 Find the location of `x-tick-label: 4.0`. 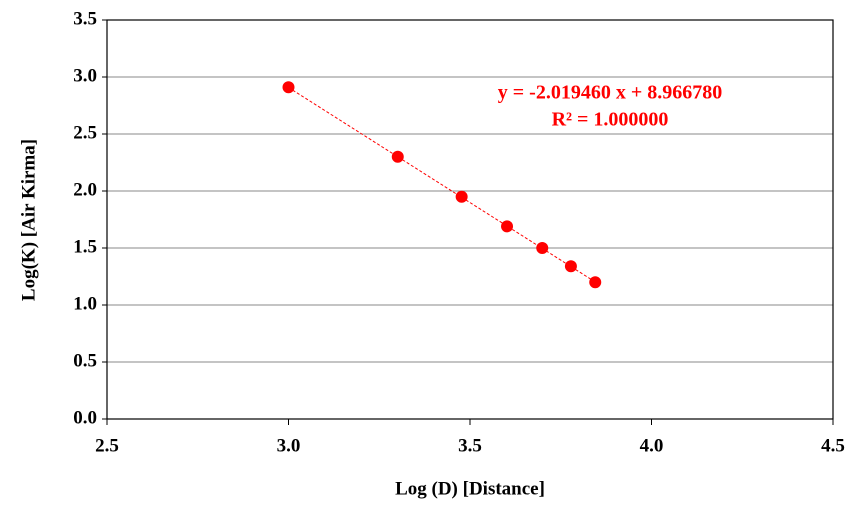

x-tick-label: 4.0 is located at coordinates (652, 445).